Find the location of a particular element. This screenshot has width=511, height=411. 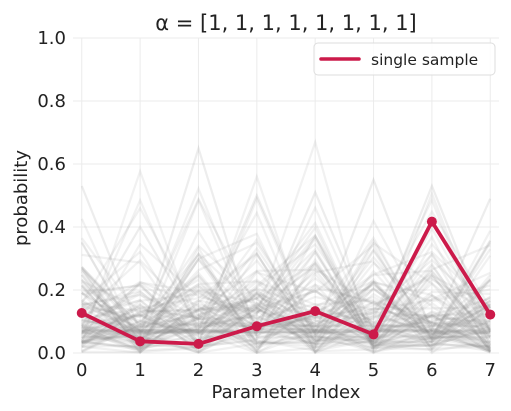

x-tick-label: 7 is located at coordinates (490, 370).